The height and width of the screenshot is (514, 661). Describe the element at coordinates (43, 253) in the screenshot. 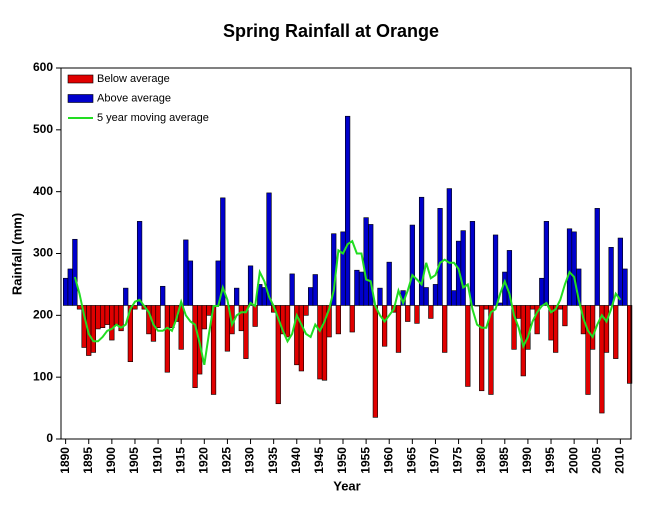

I see `y-tick-label: 300` at that location.